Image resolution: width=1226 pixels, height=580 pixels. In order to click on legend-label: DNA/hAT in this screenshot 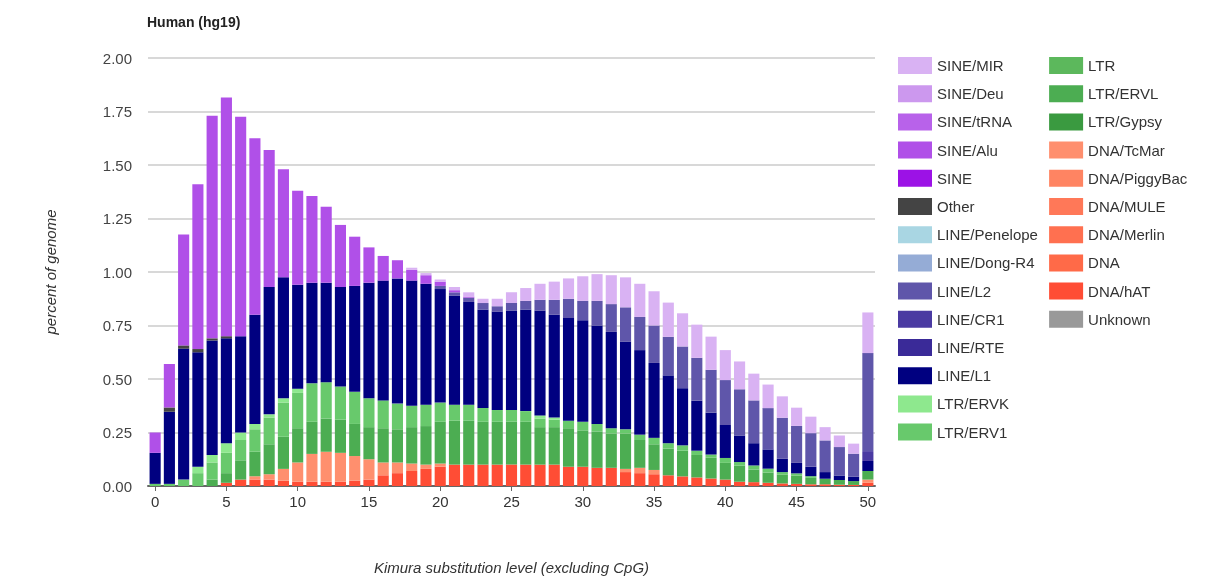, I will do `click(1119, 291)`.